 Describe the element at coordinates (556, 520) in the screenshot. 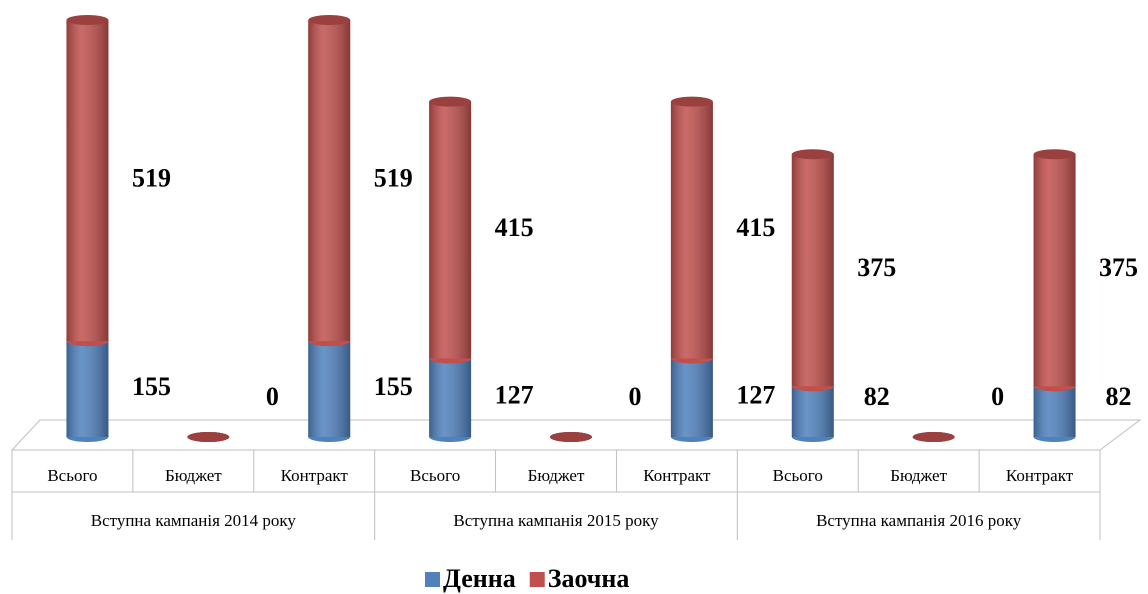

I see `group-label: Вступна кампанія 2015 року` at that location.